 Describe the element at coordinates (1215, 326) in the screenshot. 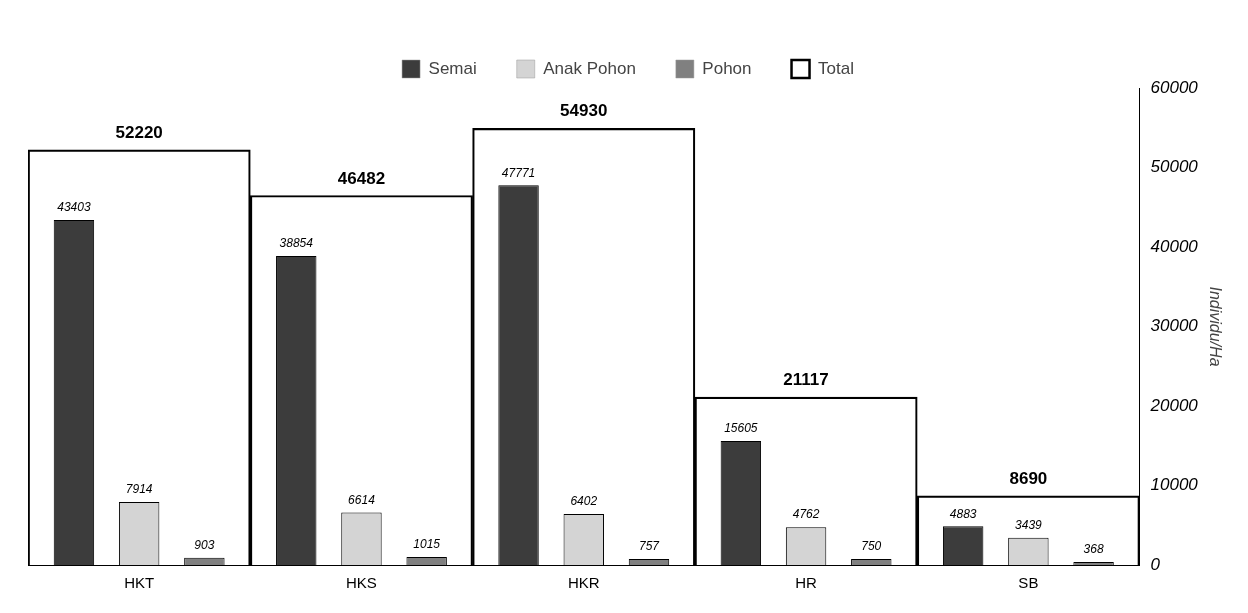

I see `y-axis-title: Individu/Ha` at that location.